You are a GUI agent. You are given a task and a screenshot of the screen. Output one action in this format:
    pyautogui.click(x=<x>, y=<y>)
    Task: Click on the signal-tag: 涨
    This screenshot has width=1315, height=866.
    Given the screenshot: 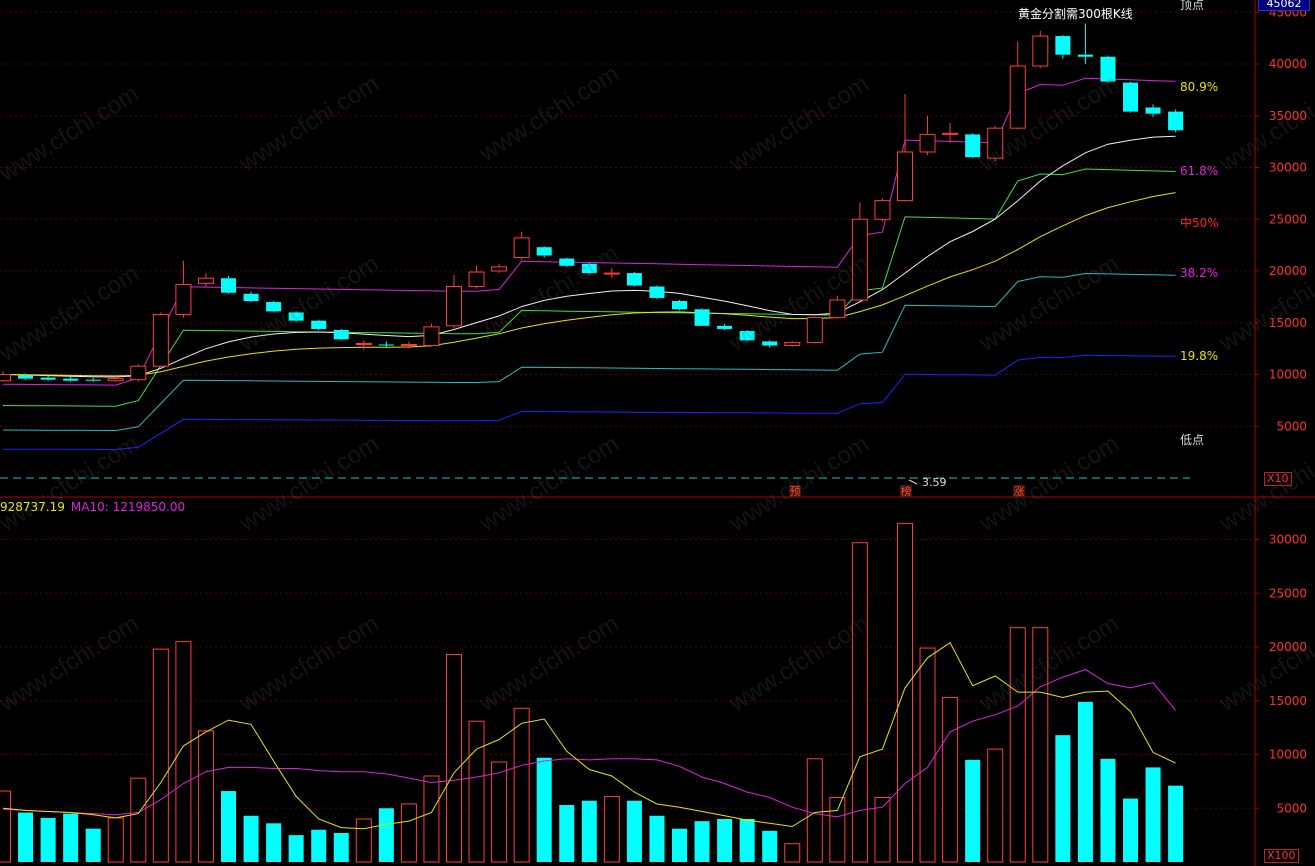 What is the action you would take?
    pyautogui.click(x=1019, y=491)
    